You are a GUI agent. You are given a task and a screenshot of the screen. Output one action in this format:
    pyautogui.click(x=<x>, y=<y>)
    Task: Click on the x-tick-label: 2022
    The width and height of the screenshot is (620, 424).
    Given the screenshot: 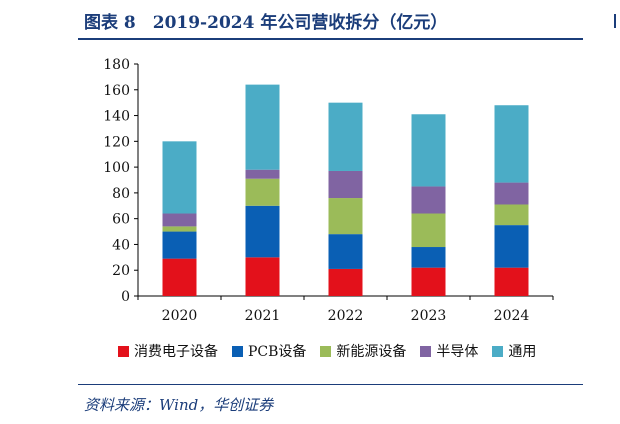 What is the action you would take?
    pyautogui.click(x=346, y=316)
    